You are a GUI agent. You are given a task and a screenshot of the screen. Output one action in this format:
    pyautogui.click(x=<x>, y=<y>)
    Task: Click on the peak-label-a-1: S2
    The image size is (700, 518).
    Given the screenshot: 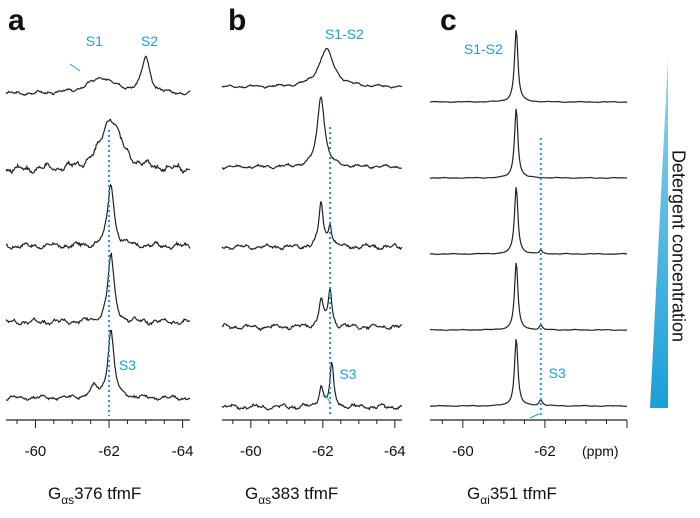 What is the action you would take?
    pyautogui.click(x=149, y=41)
    